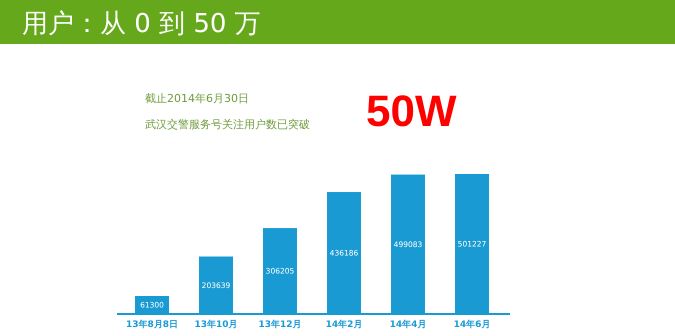 Image resolution: width=675 pixels, height=336 pixels. I want to click on text: 武汉交警服务号关注用户数已突破, so click(227, 124).